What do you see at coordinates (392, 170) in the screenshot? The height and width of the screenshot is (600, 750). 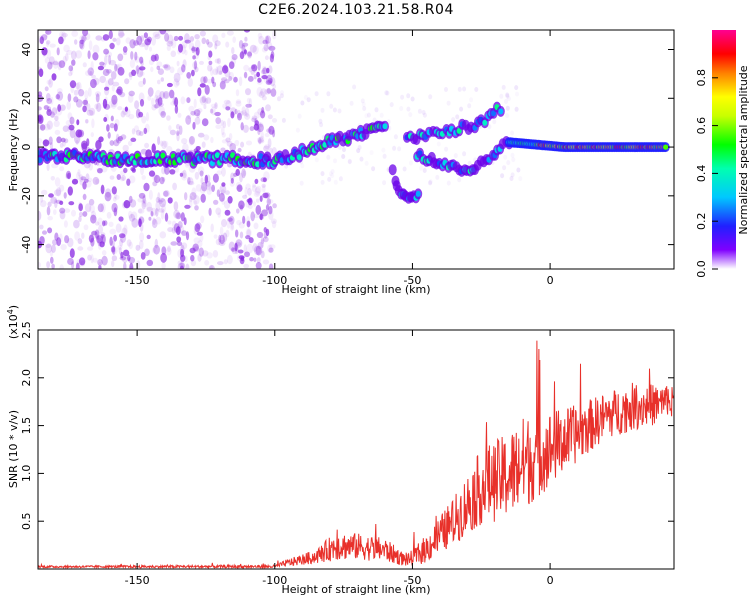 I see `deep-branch-halo` at bounding box center [392, 170].